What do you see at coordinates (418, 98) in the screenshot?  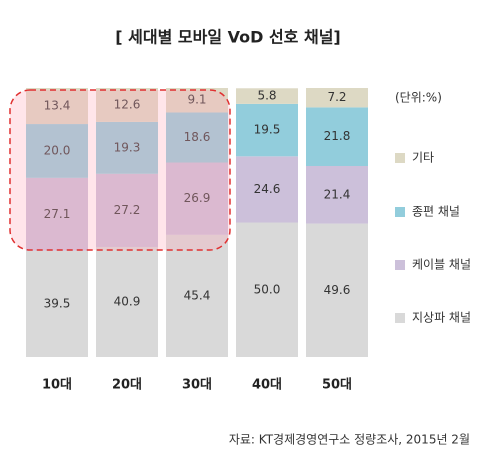 I see `unit-label: (단위:%)` at bounding box center [418, 98].